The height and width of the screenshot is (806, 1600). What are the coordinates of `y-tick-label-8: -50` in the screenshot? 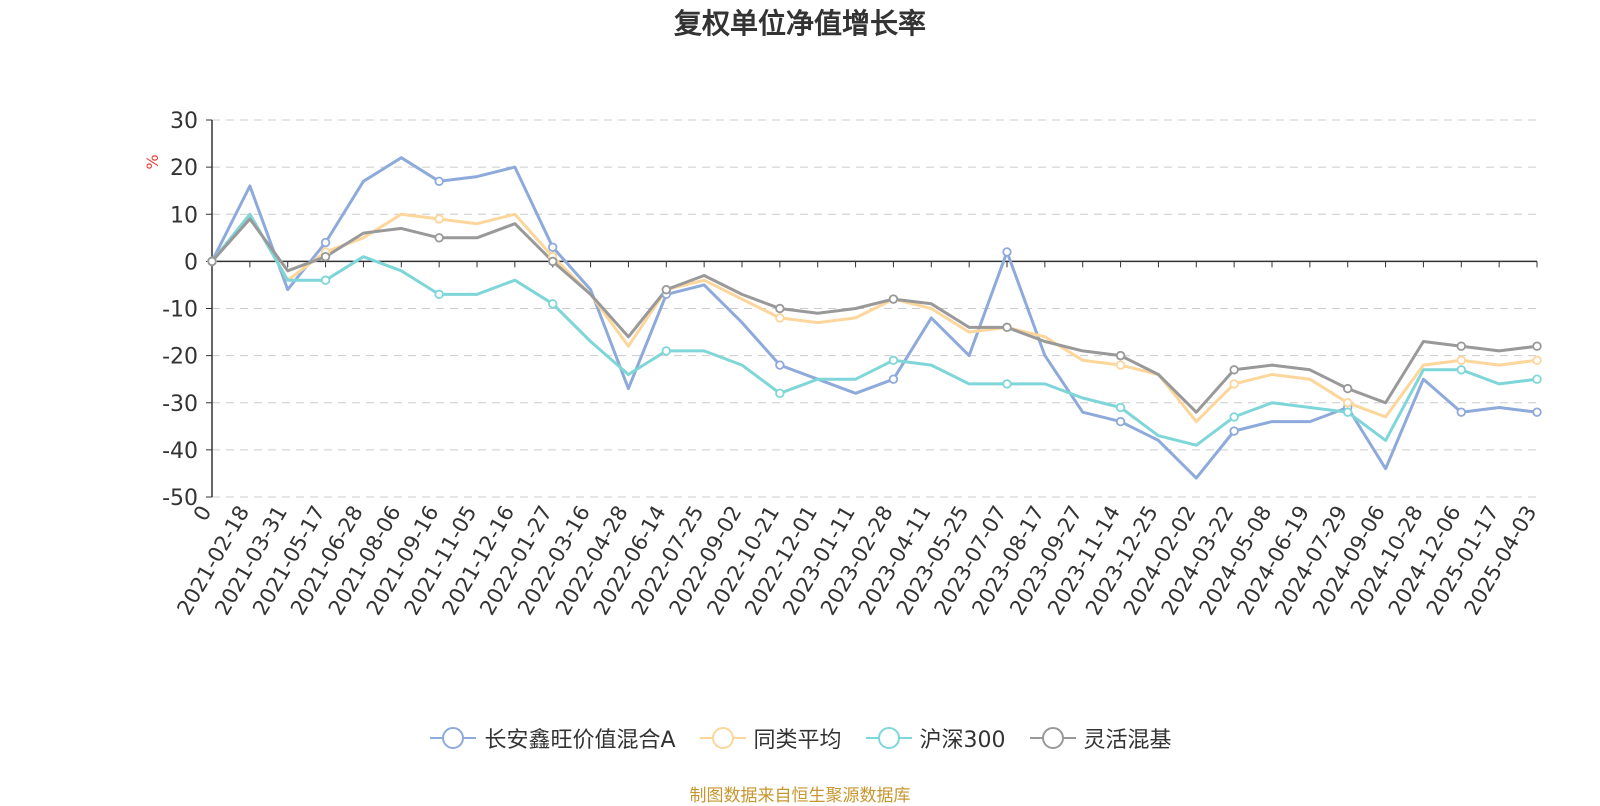 It's located at (180, 498).